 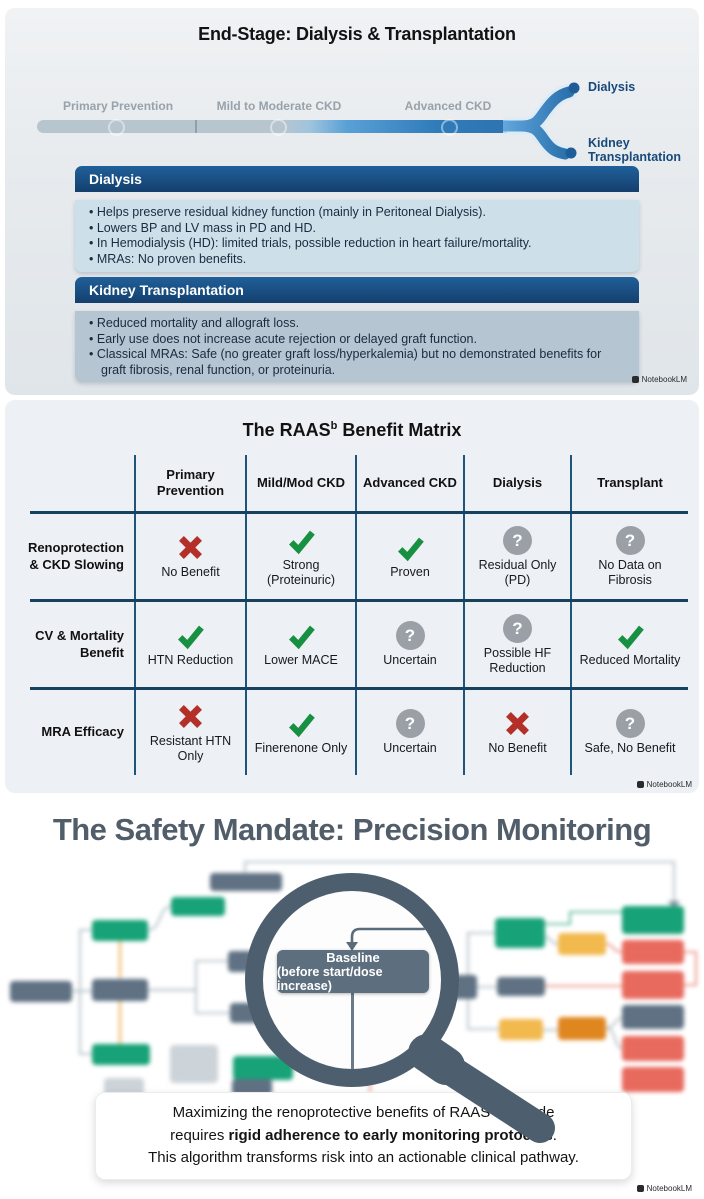 What do you see at coordinates (357, 260) in the screenshot?
I see `bullet-item: MRAs: No proven benefits.` at bounding box center [357, 260].